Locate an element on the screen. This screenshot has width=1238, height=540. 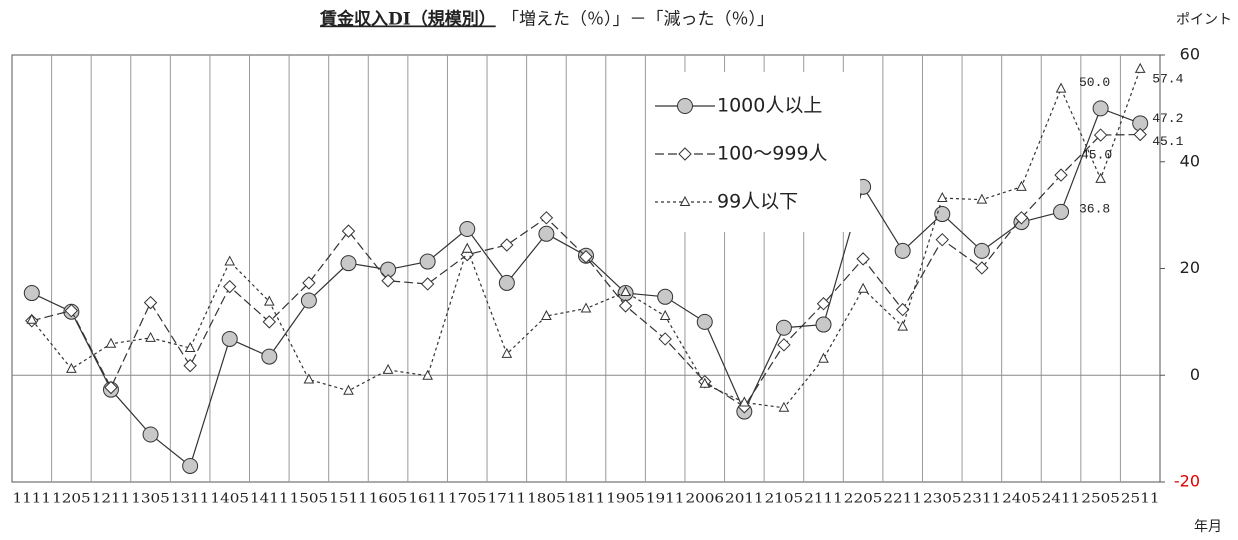
y-tick-label: 0 is located at coordinates (1195, 374).